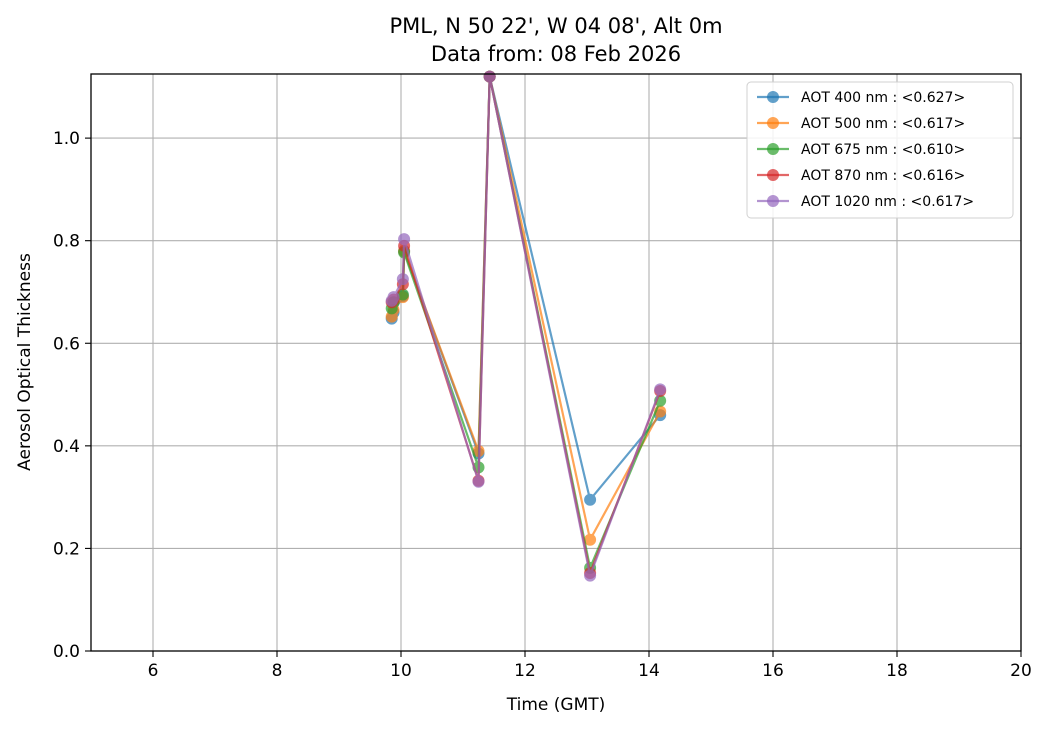 The height and width of the screenshot is (729, 1049). What do you see at coordinates (66, 447) in the screenshot?
I see `y-tick-label: 0.4` at bounding box center [66, 447].